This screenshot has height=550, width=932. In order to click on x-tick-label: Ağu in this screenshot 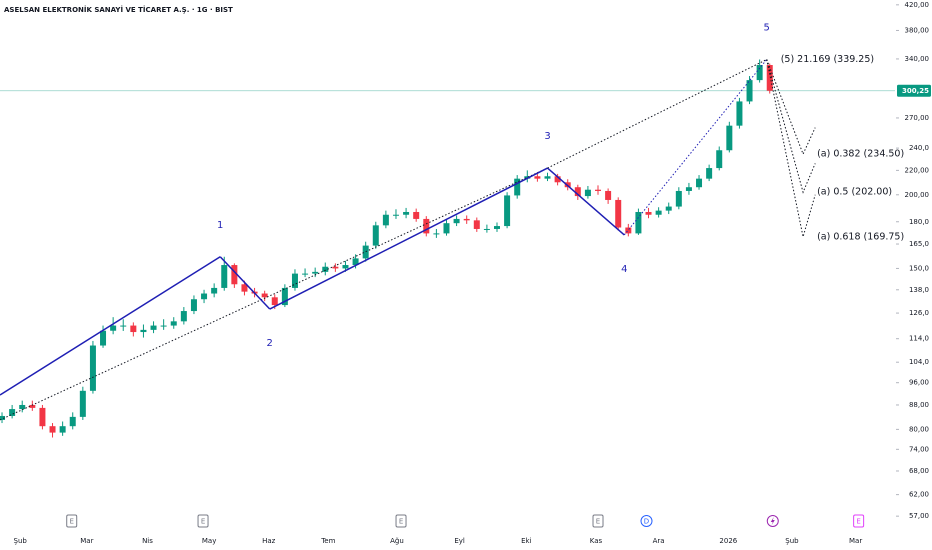, I will do `click(397, 541)`.